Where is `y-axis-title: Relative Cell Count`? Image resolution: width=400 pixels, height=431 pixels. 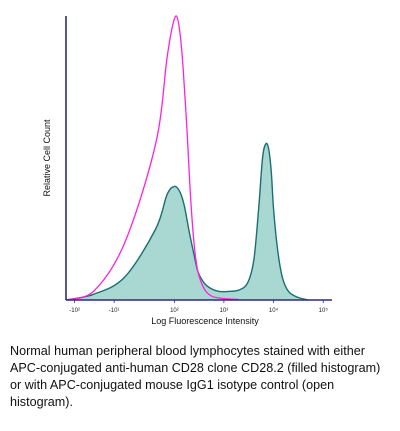 y-axis-title: Relative Cell Count is located at coordinates (47, 158).